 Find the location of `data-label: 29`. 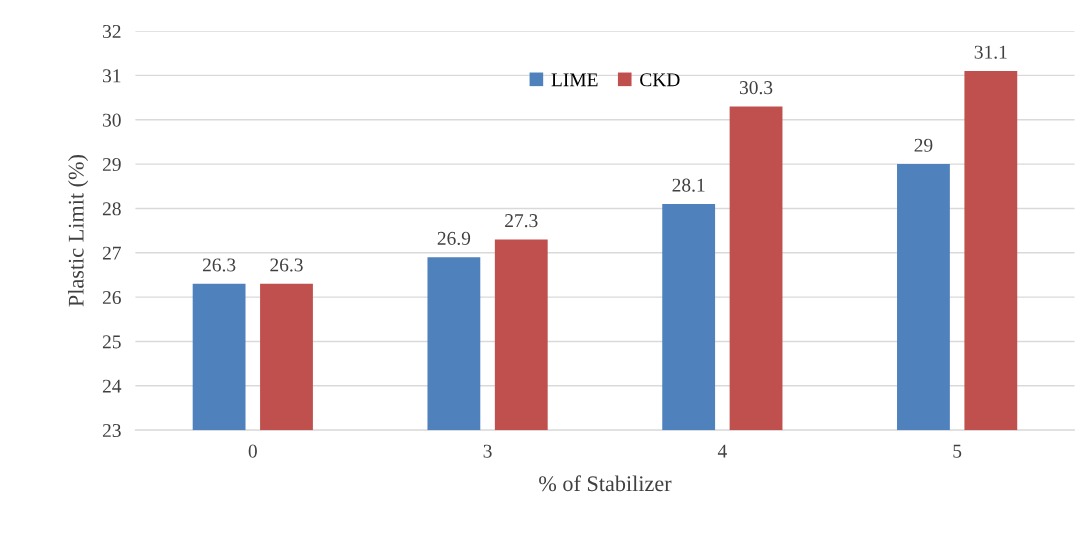

data-label: 29 is located at coordinates (923, 145).